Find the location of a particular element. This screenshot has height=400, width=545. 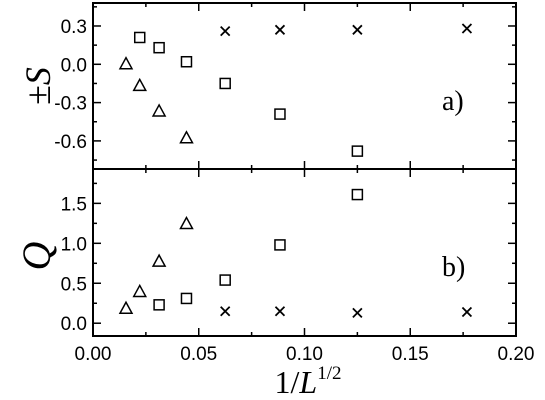

x-axis-title: 1/L1/2 is located at coordinates (308, 381).